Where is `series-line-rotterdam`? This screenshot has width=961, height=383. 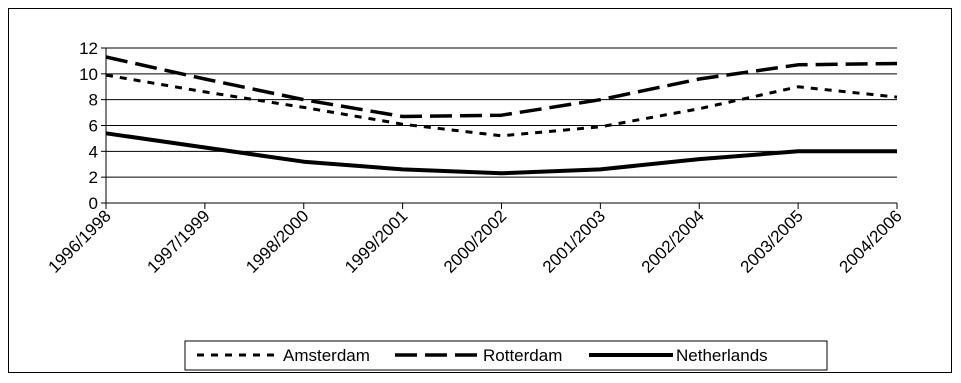 series-line-rotterdam is located at coordinates (501, 87).